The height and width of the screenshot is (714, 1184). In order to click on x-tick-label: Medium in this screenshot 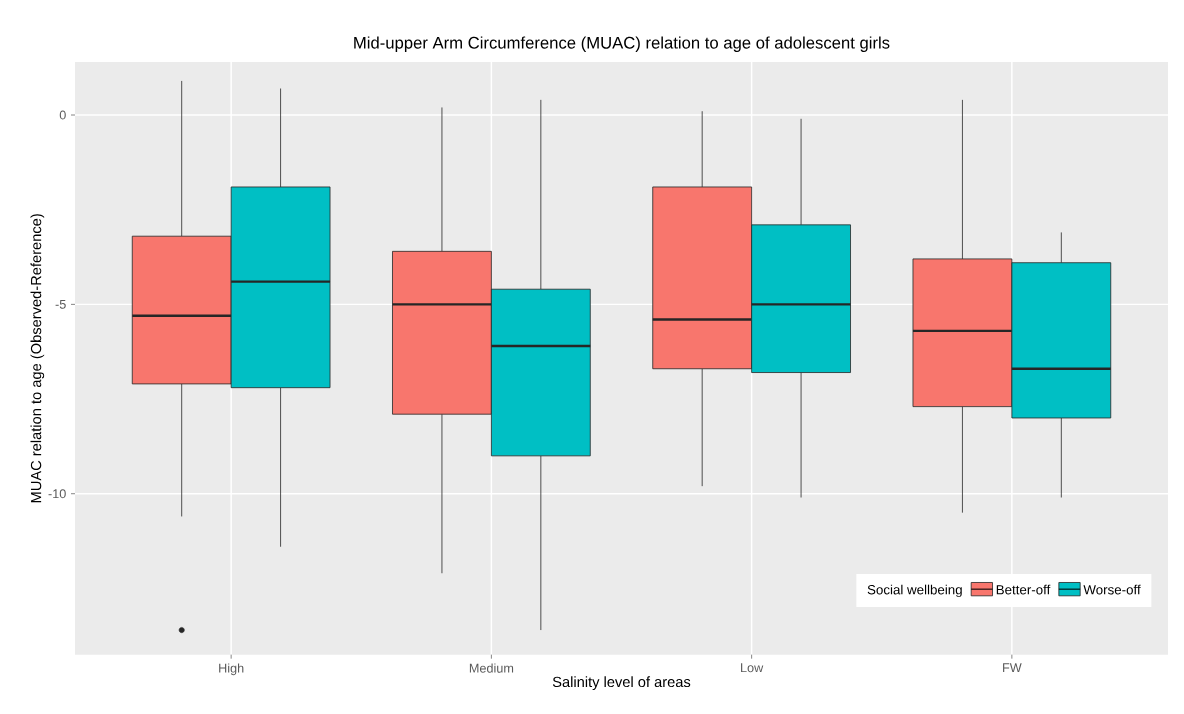, I will do `click(491, 668)`.